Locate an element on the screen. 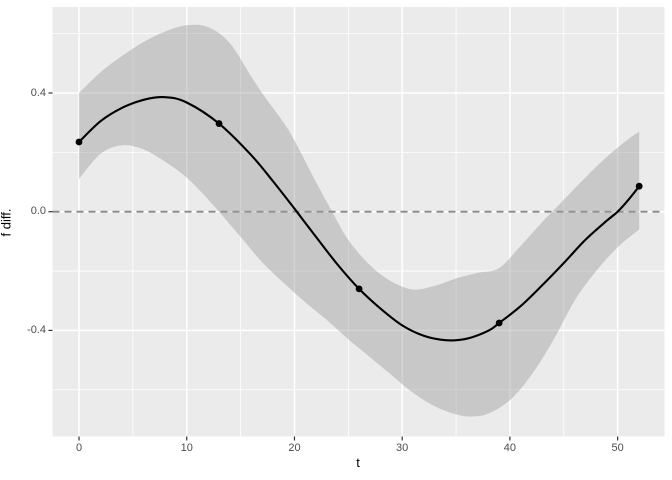  y-tick-label: -0.4 is located at coordinates (36, 329).